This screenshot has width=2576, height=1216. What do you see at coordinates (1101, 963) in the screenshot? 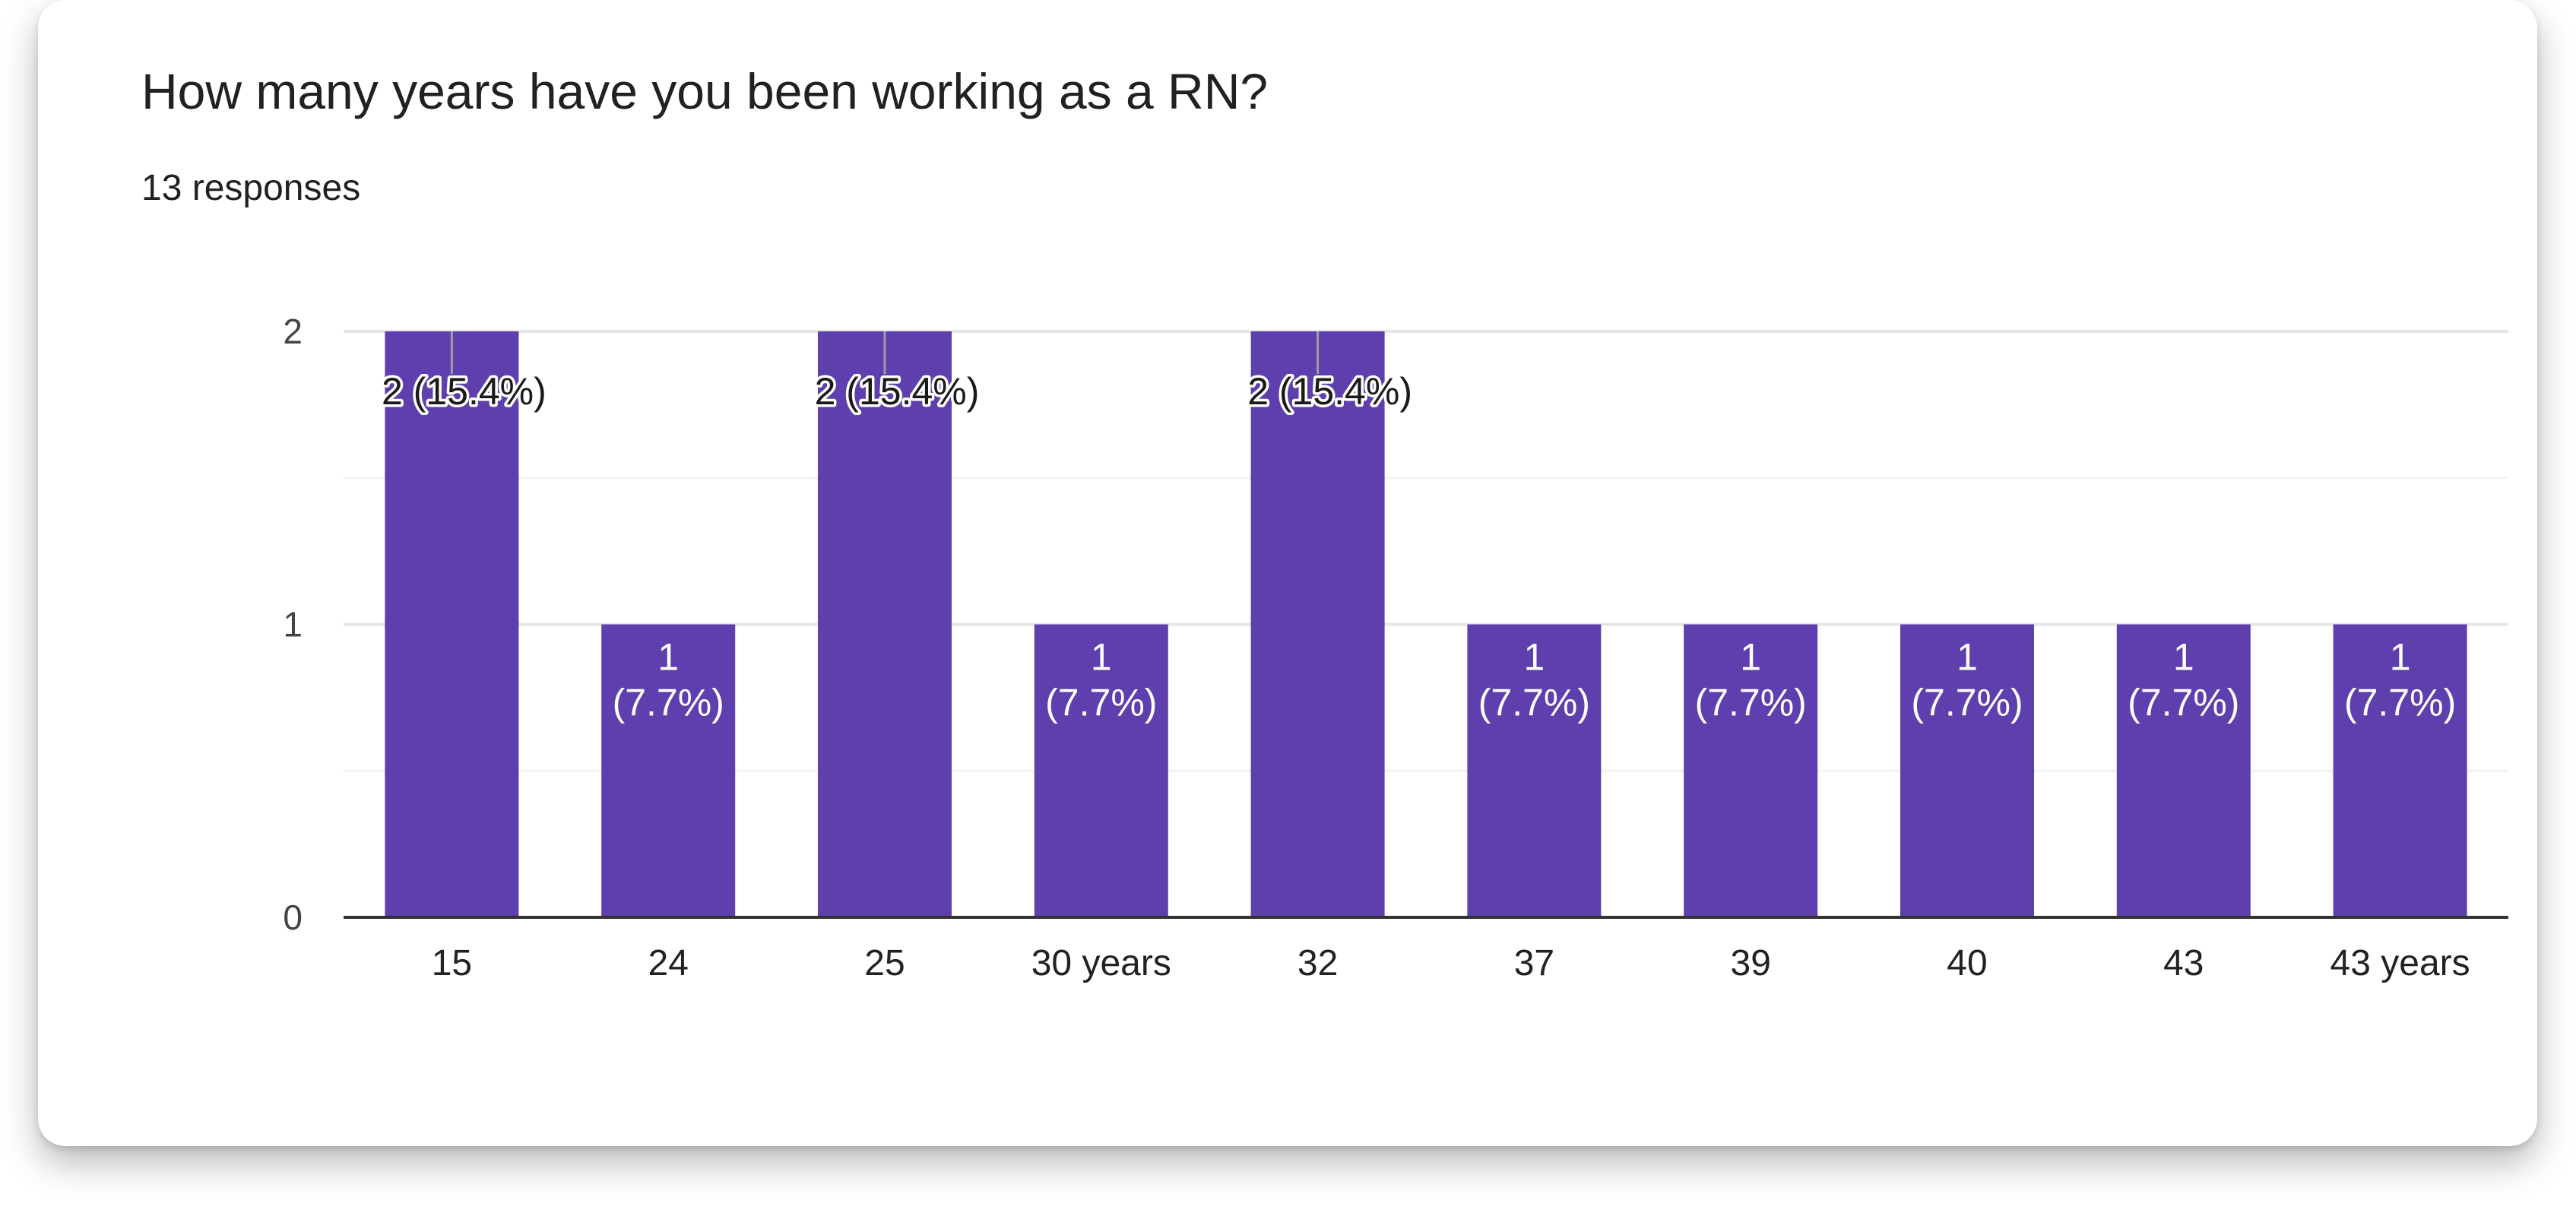
I see `x-tick-label: 30 years` at bounding box center [1101, 963].